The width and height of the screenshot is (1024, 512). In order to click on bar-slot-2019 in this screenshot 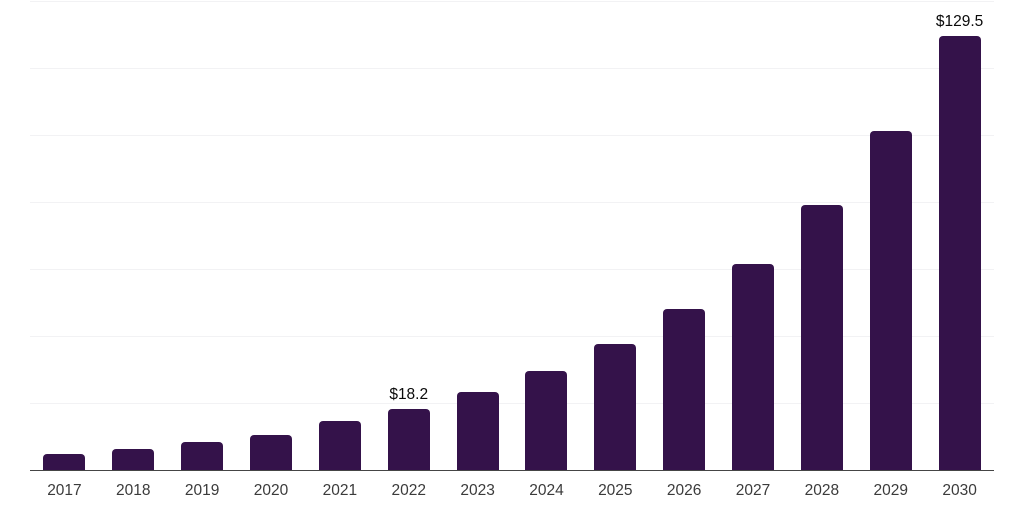, I will do `click(202, 235)`.